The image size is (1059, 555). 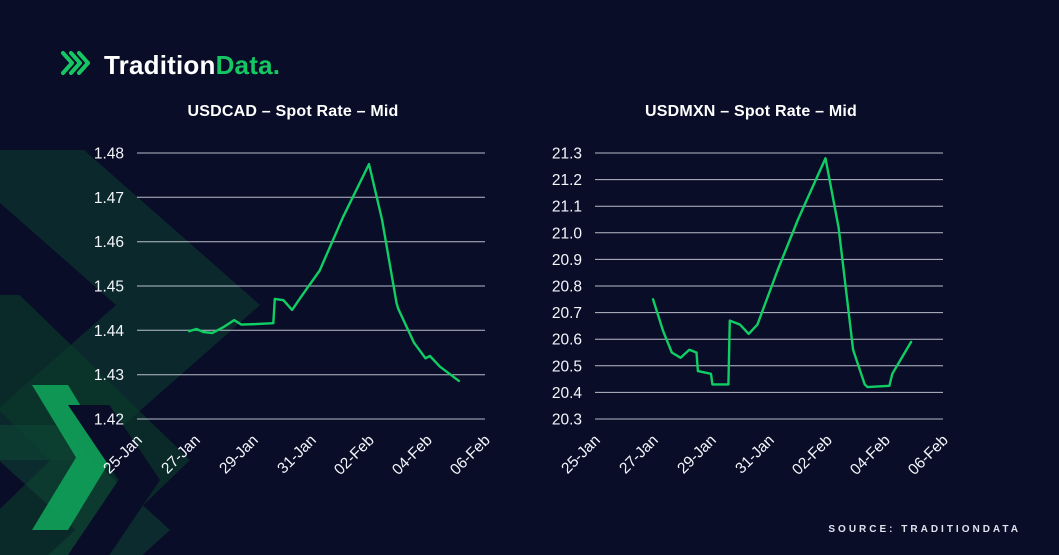 I want to click on y-tick-label: 1.48, so click(x=109, y=154).